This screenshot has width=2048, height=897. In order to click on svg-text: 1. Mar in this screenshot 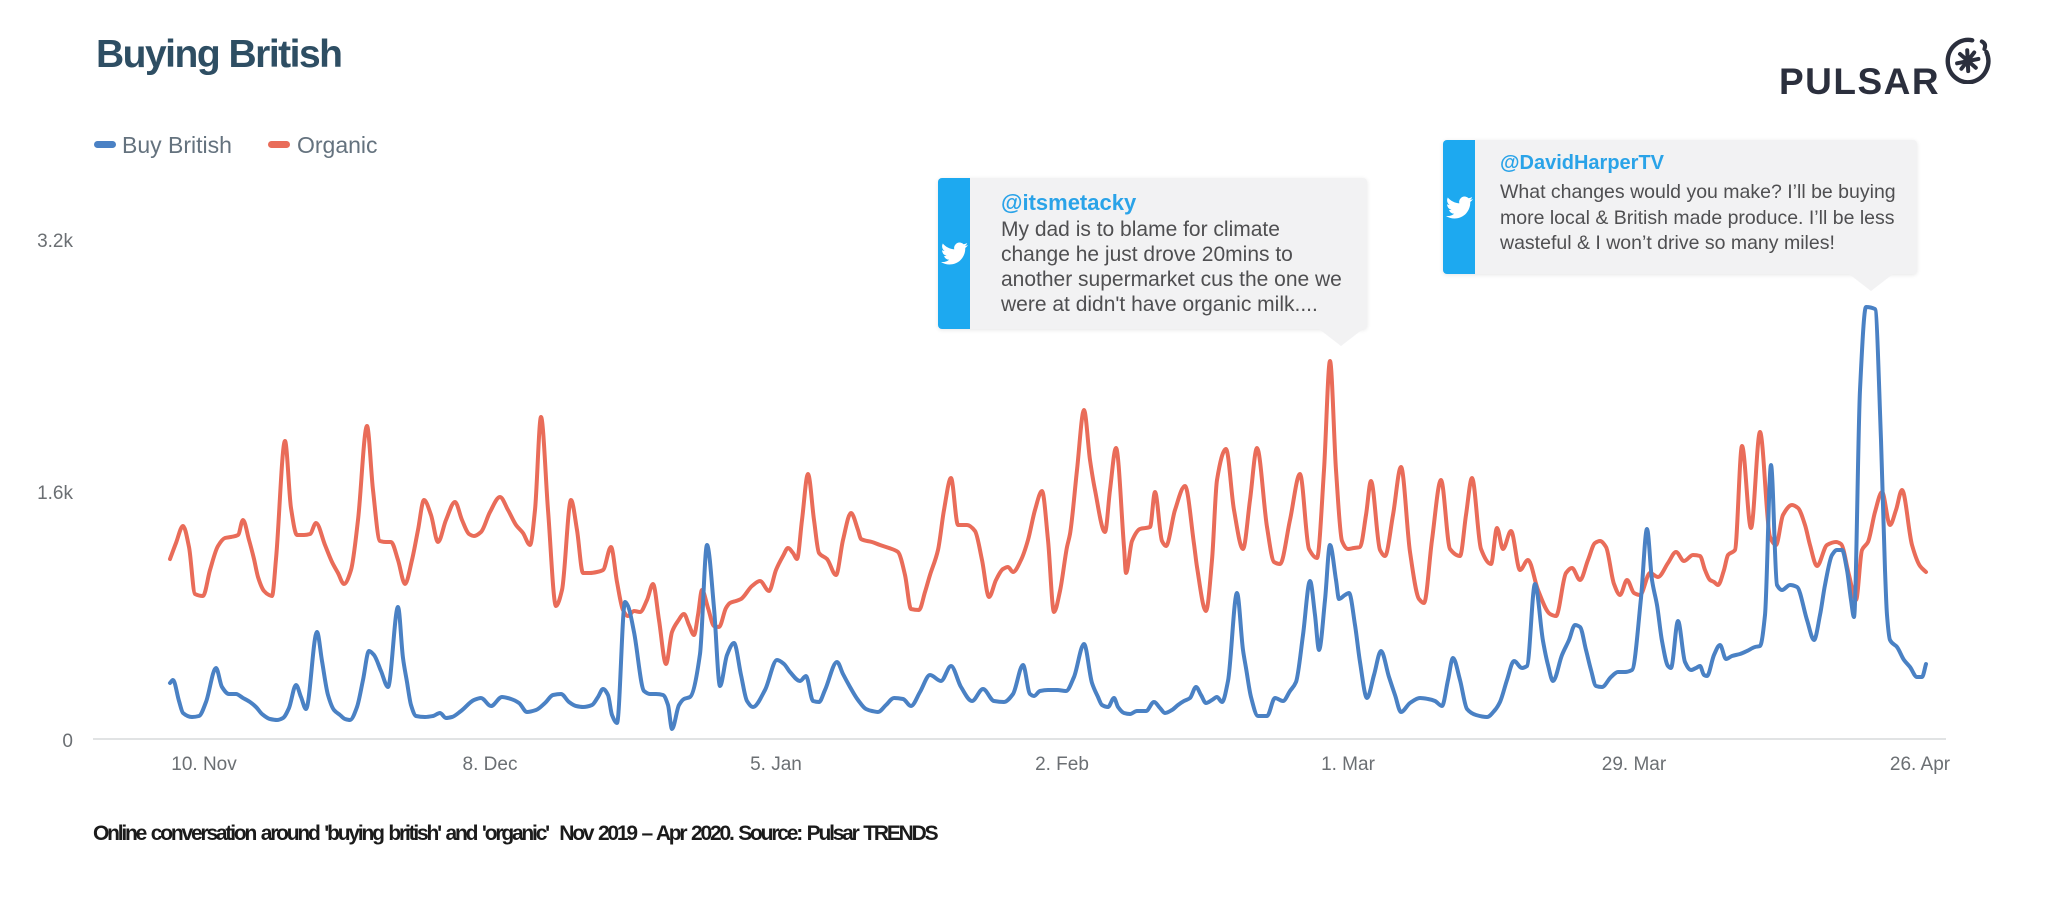, I will do `click(1348, 764)`.